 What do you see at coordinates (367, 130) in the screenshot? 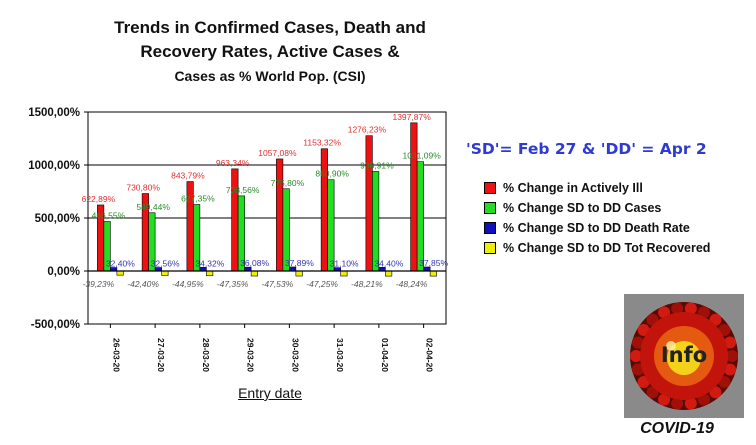
I see `data-label: 1276,23%` at bounding box center [367, 130].